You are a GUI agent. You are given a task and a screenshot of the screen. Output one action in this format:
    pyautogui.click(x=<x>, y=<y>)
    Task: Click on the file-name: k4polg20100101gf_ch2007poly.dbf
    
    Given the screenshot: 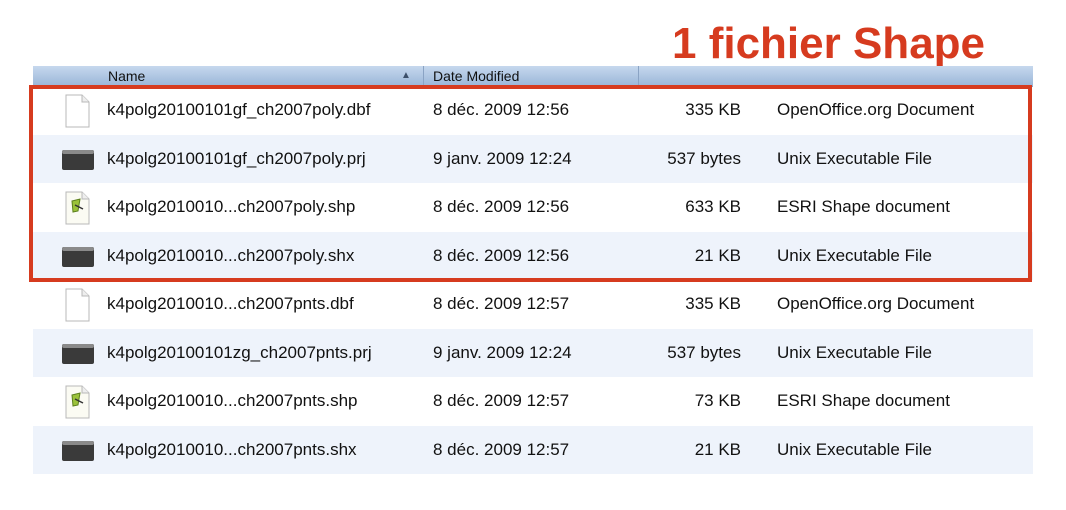 What is the action you would take?
    pyautogui.click(x=239, y=109)
    